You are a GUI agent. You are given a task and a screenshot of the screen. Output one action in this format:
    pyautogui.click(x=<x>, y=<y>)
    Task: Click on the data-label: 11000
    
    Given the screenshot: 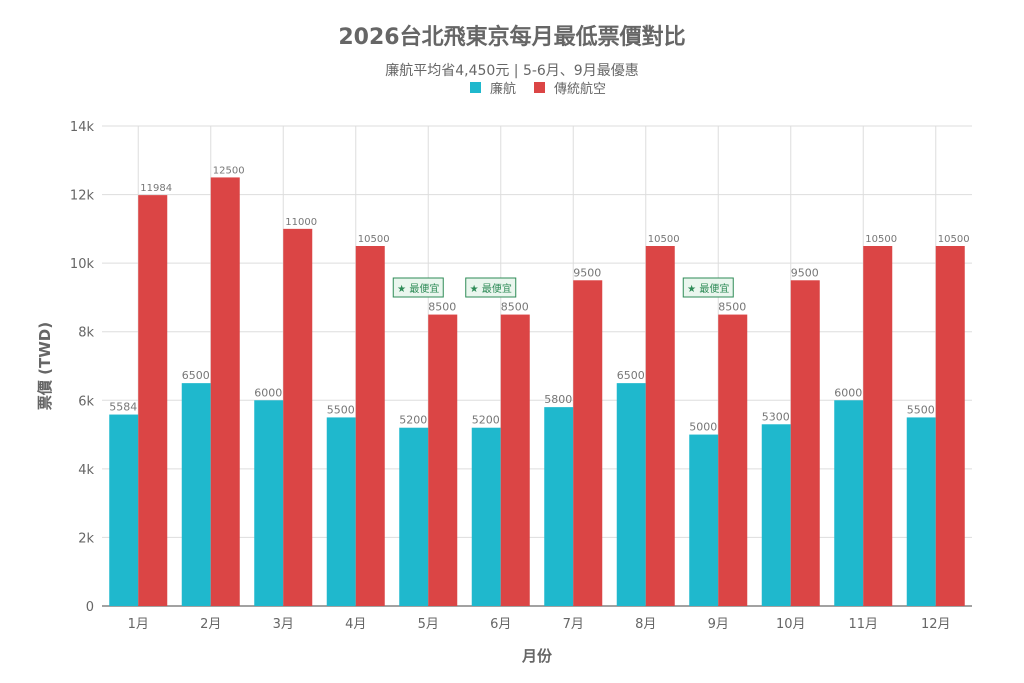 What is the action you would take?
    pyautogui.click(x=301, y=222)
    